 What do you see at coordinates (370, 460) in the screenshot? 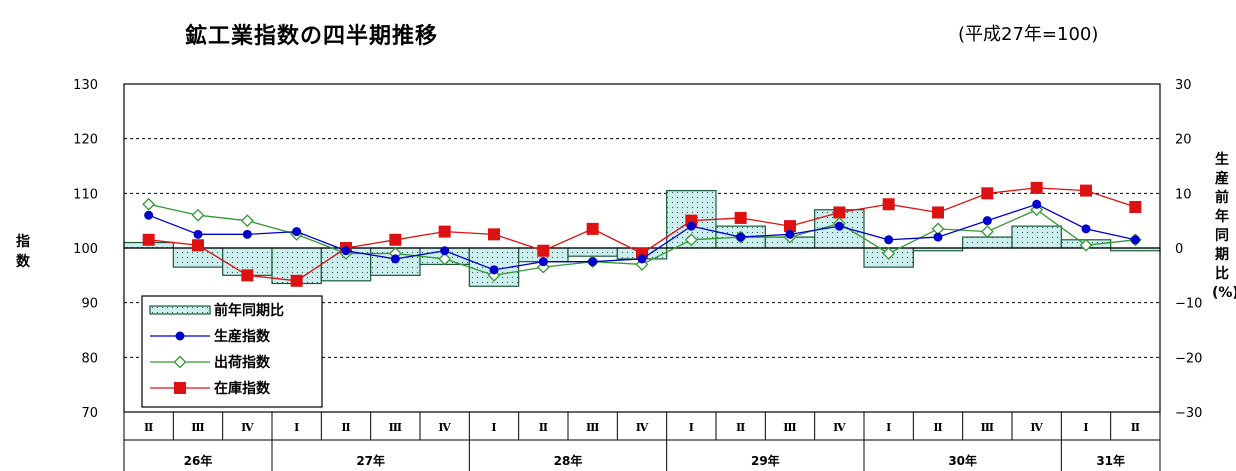
I see `year-label: 27年` at bounding box center [370, 460].